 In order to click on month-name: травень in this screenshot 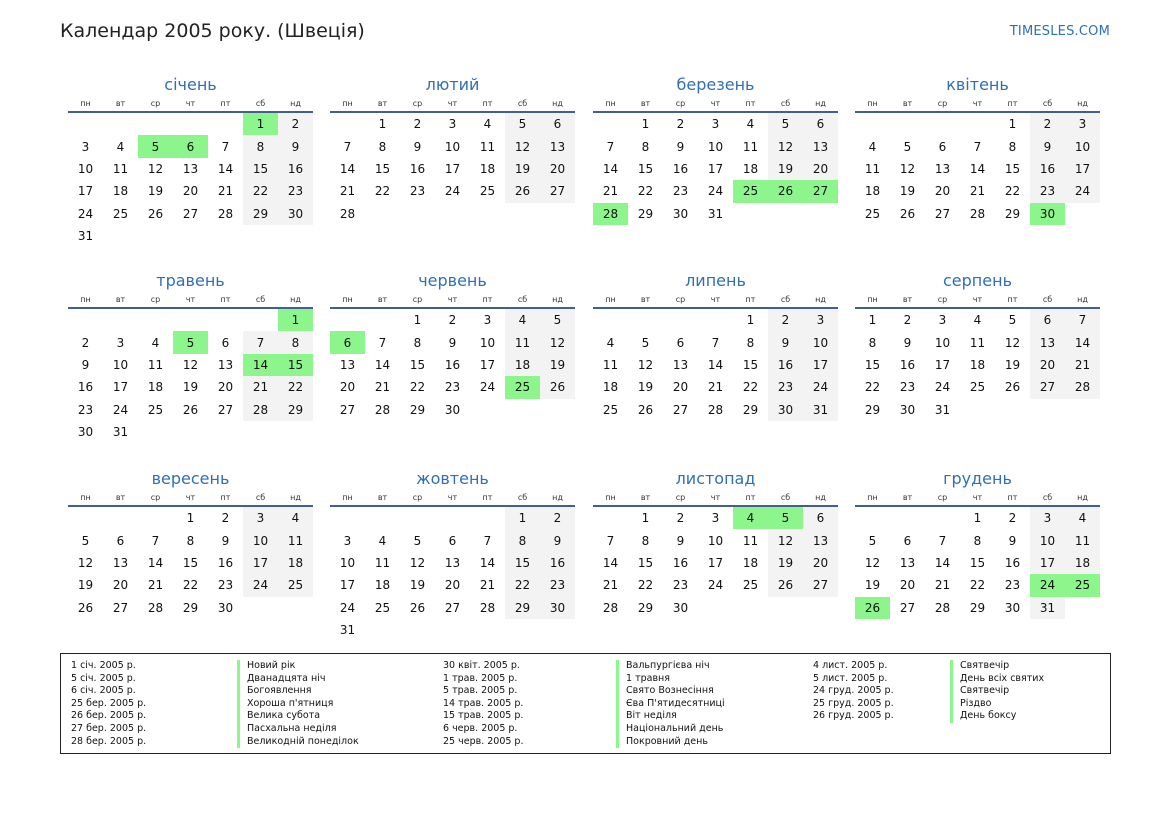, I will do `click(190, 280)`.